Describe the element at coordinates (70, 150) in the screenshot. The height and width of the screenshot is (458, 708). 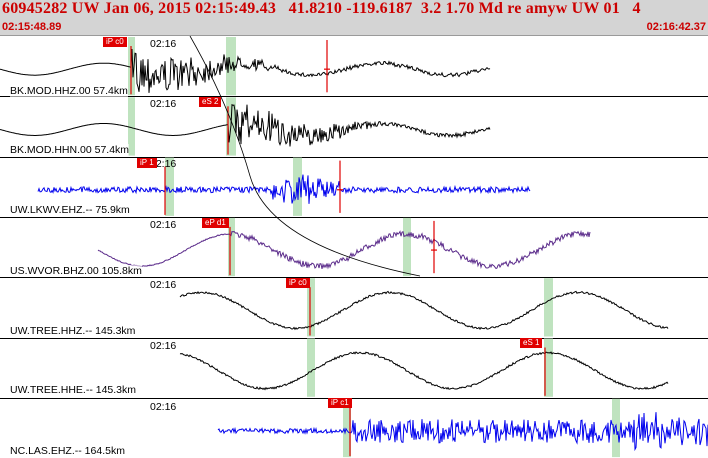
I see `station-label: BK.MOD.HHN.00 57.4km` at that location.